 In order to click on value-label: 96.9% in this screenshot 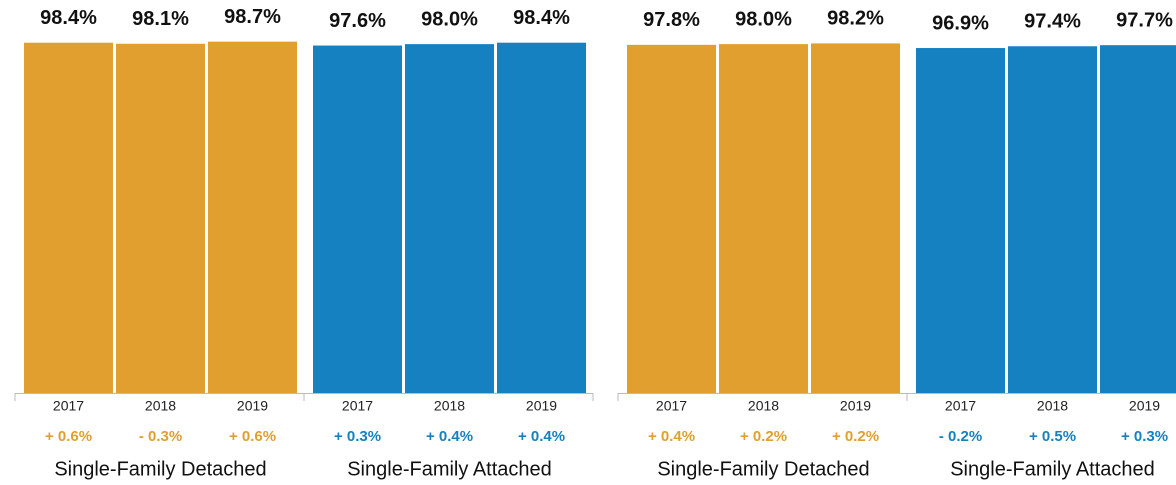, I will do `click(960, 23)`.